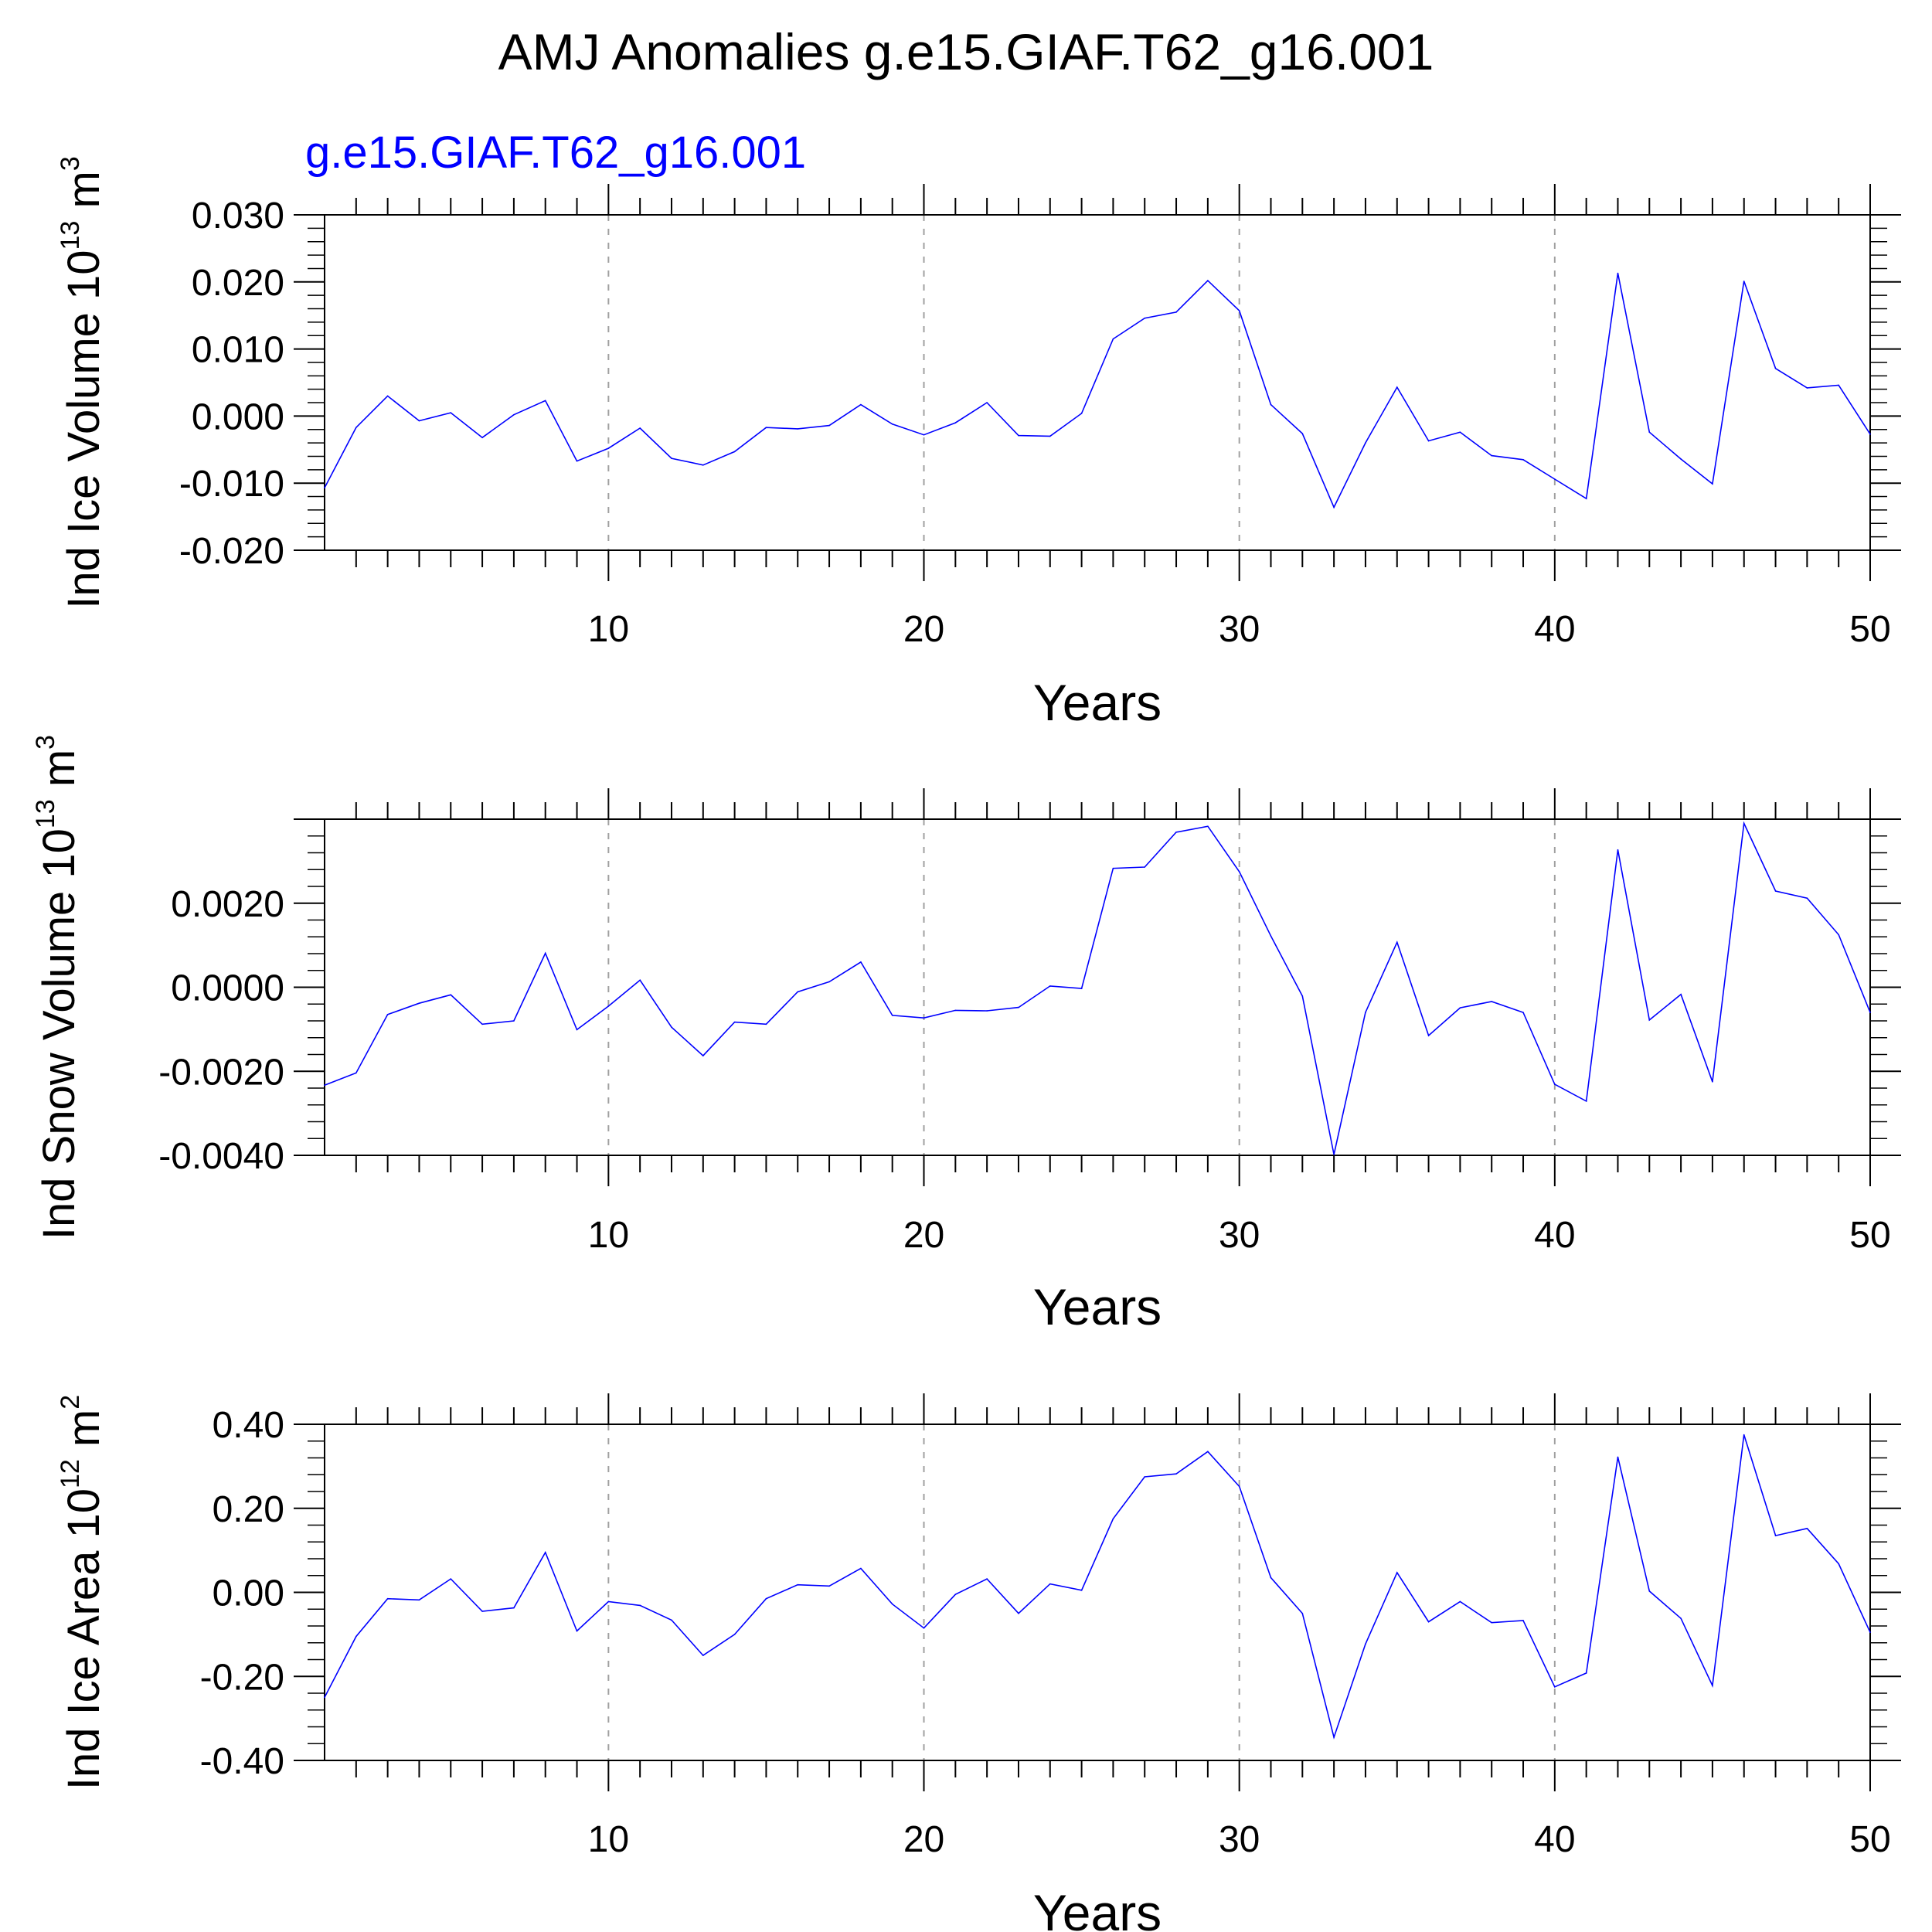 This screenshot has height=1932, width=1932. Describe the element at coordinates (1870, 629) in the screenshot. I see `x-tick-label: 50` at that location.